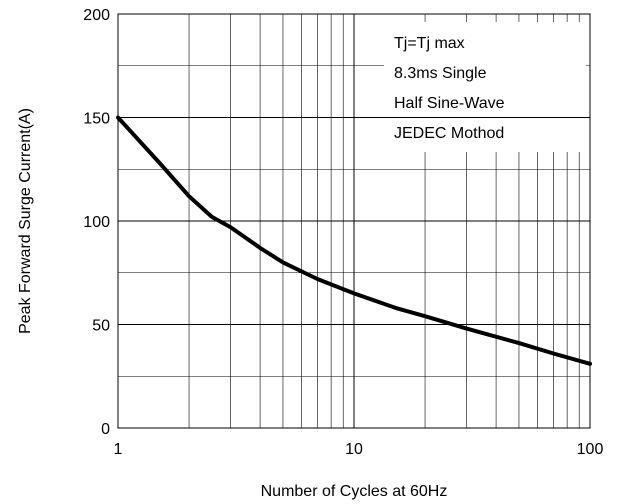 This screenshot has height=504, width=618. What do you see at coordinates (590, 449) in the screenshot?
I see `x-tick-label: 100` at bounding box center [590, 449].